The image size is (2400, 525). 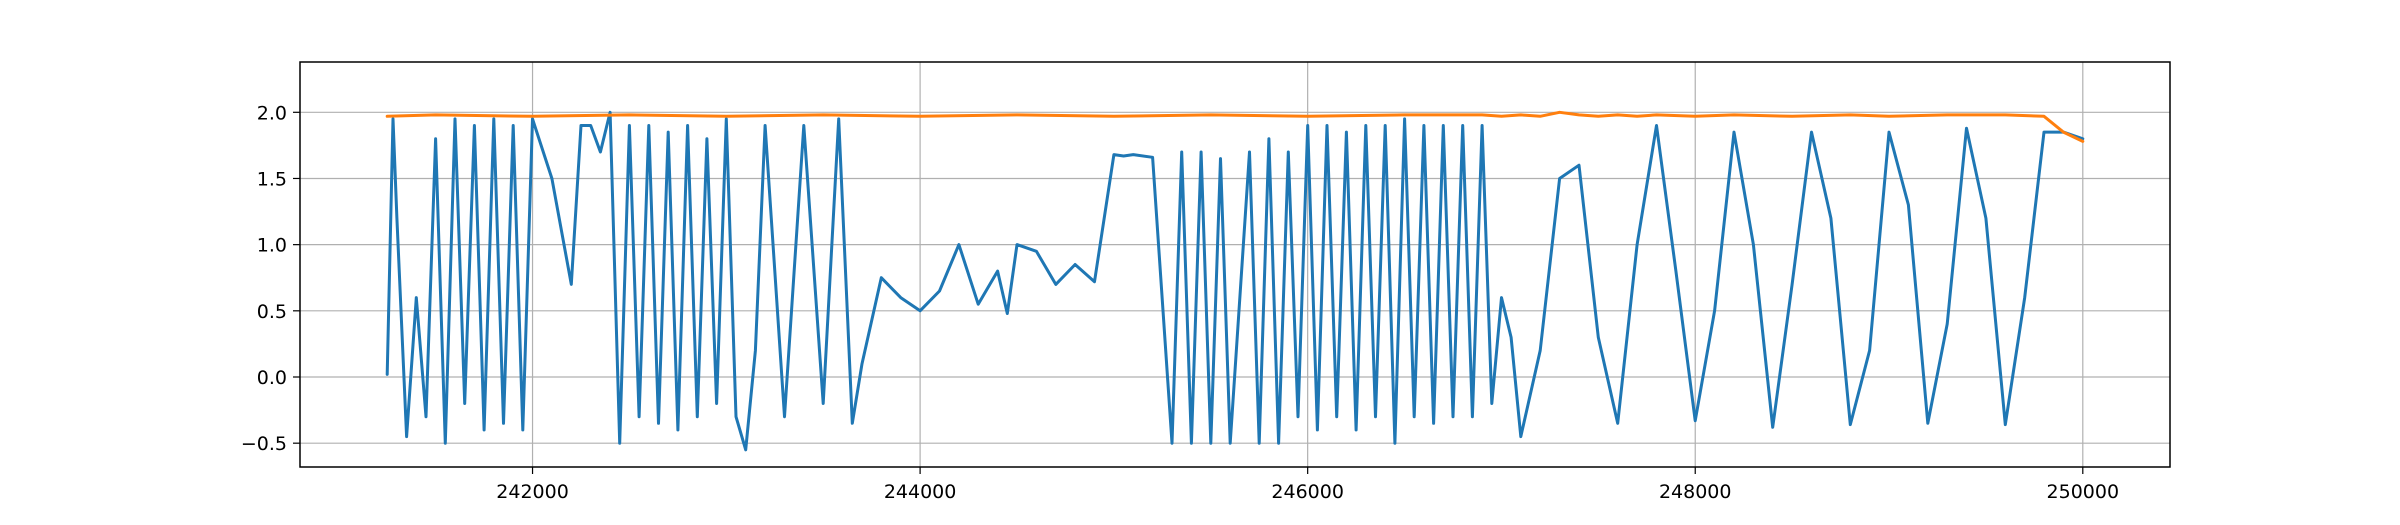 I want to click on x-tick-label: 244000, so click(x=920, y=492).